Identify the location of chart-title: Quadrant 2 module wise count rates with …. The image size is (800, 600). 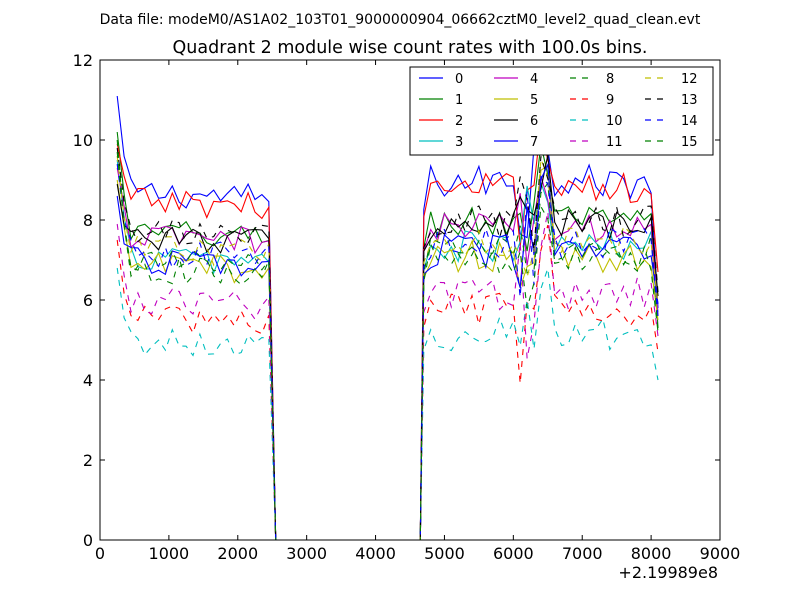
(410, 48).